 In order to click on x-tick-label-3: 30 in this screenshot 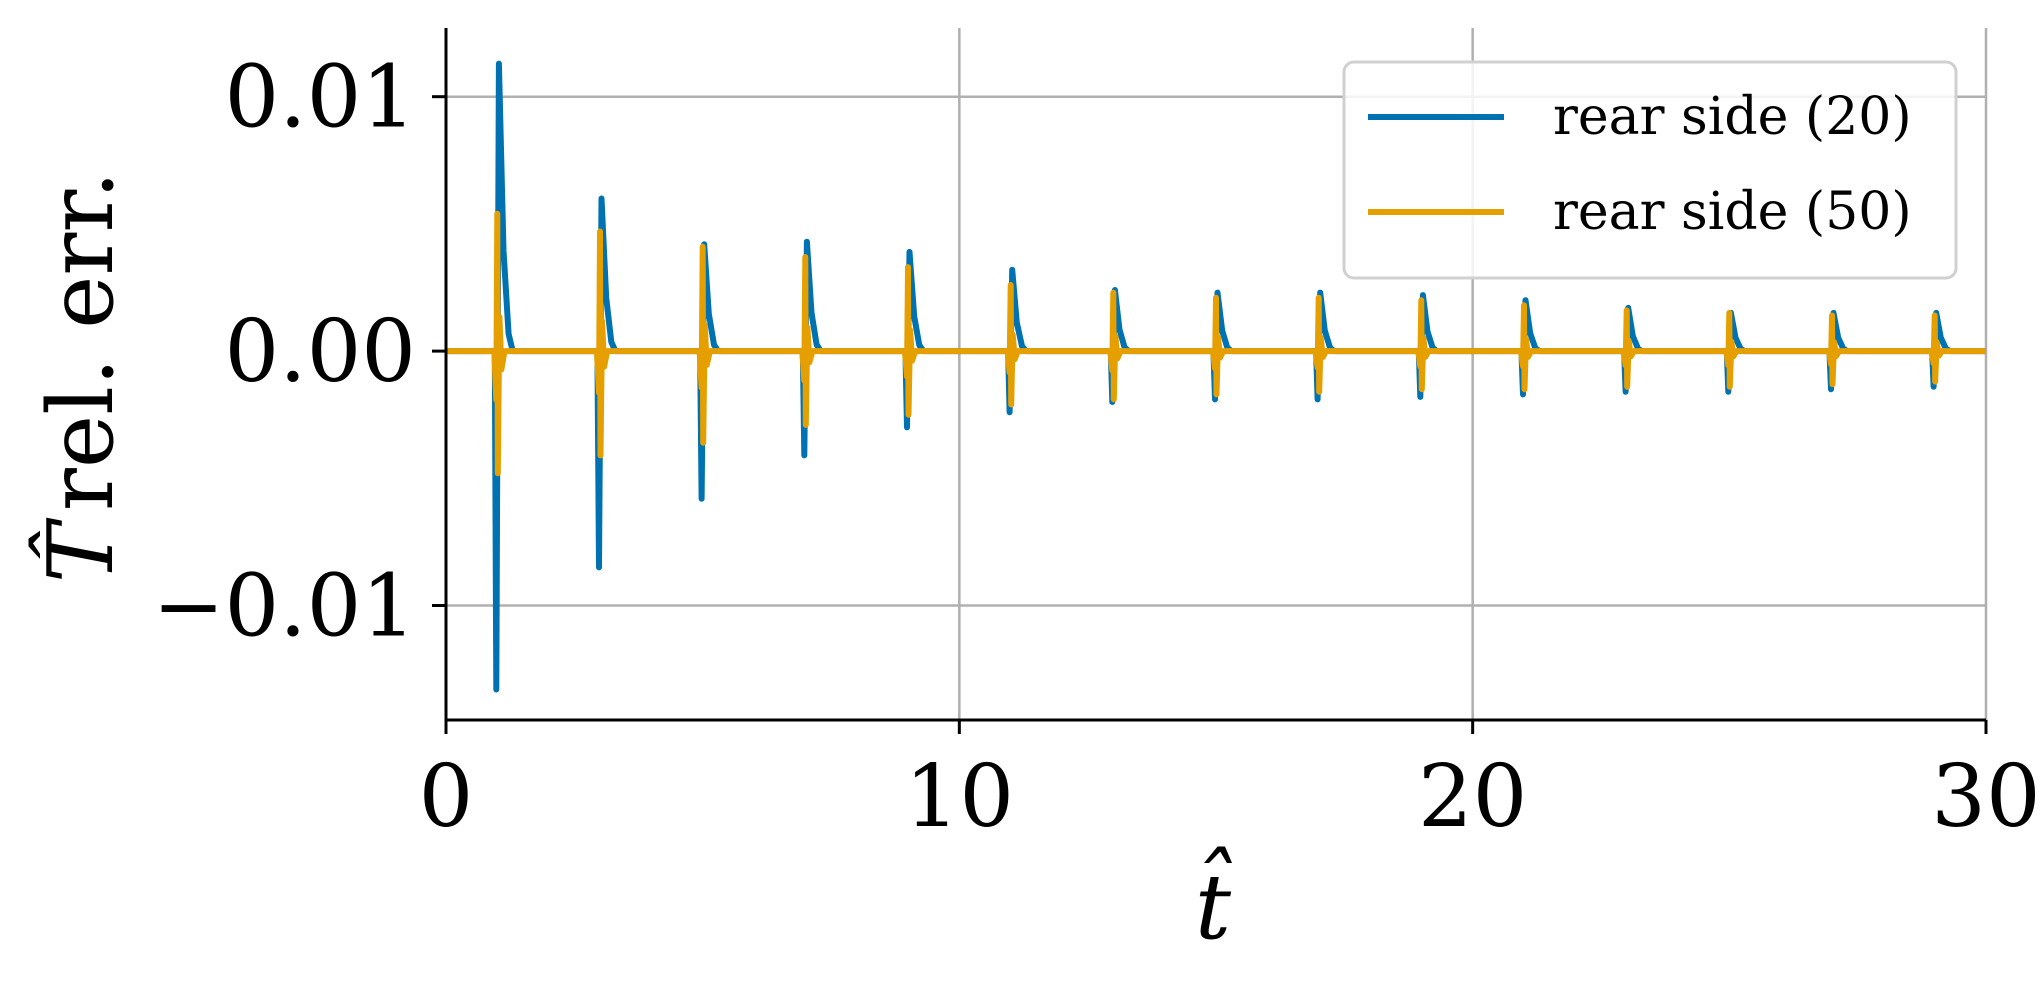, I will do `click(1985, 797)`.